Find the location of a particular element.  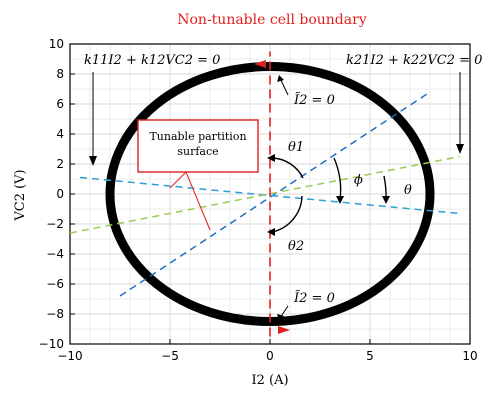

y-tick-label: 2 is located at coordinates (60, 164).